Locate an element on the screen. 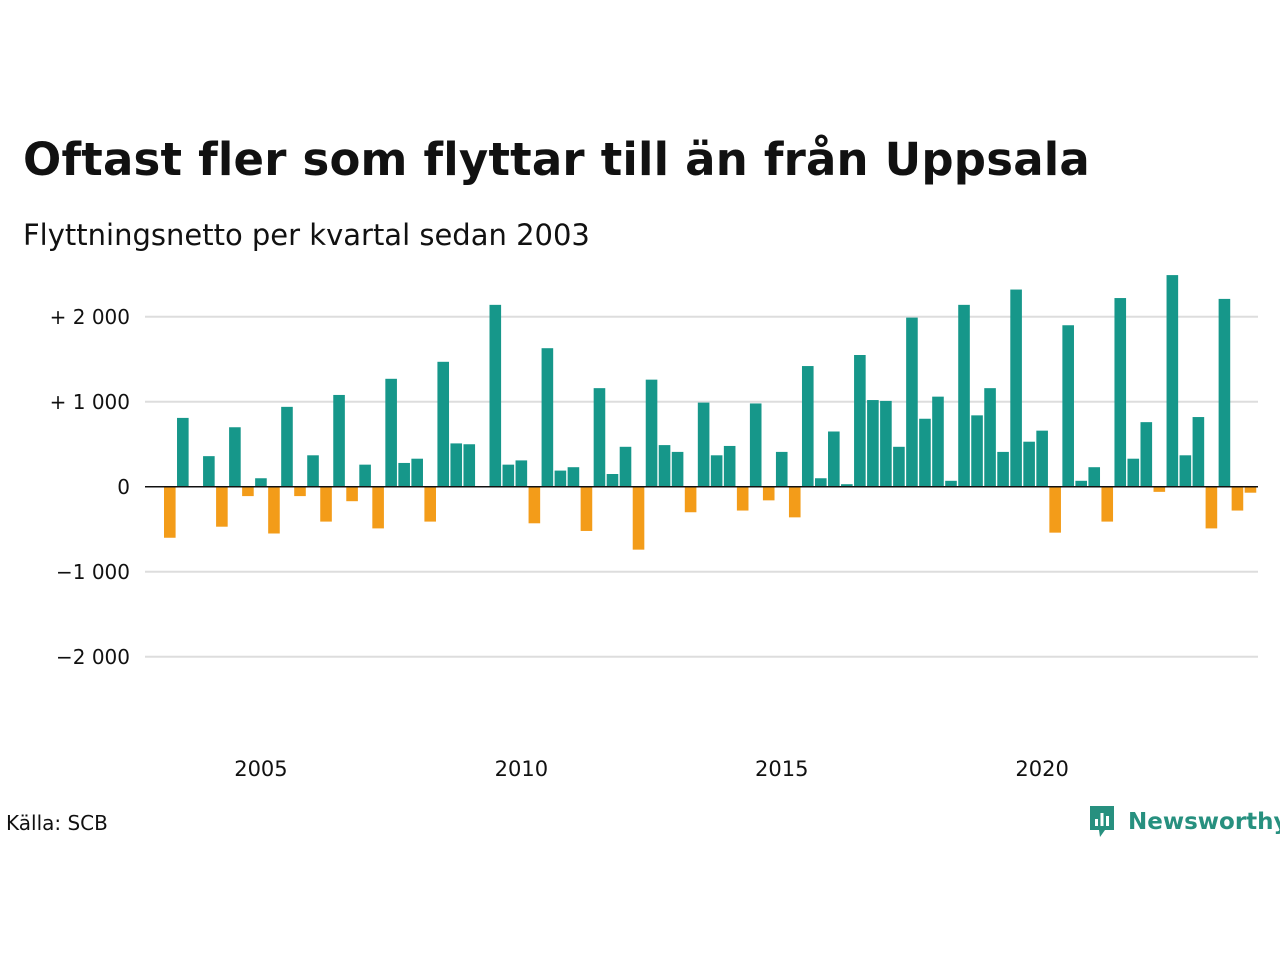  newsworthy-logo: Newsworthy is located at coordinates (1184, 822).